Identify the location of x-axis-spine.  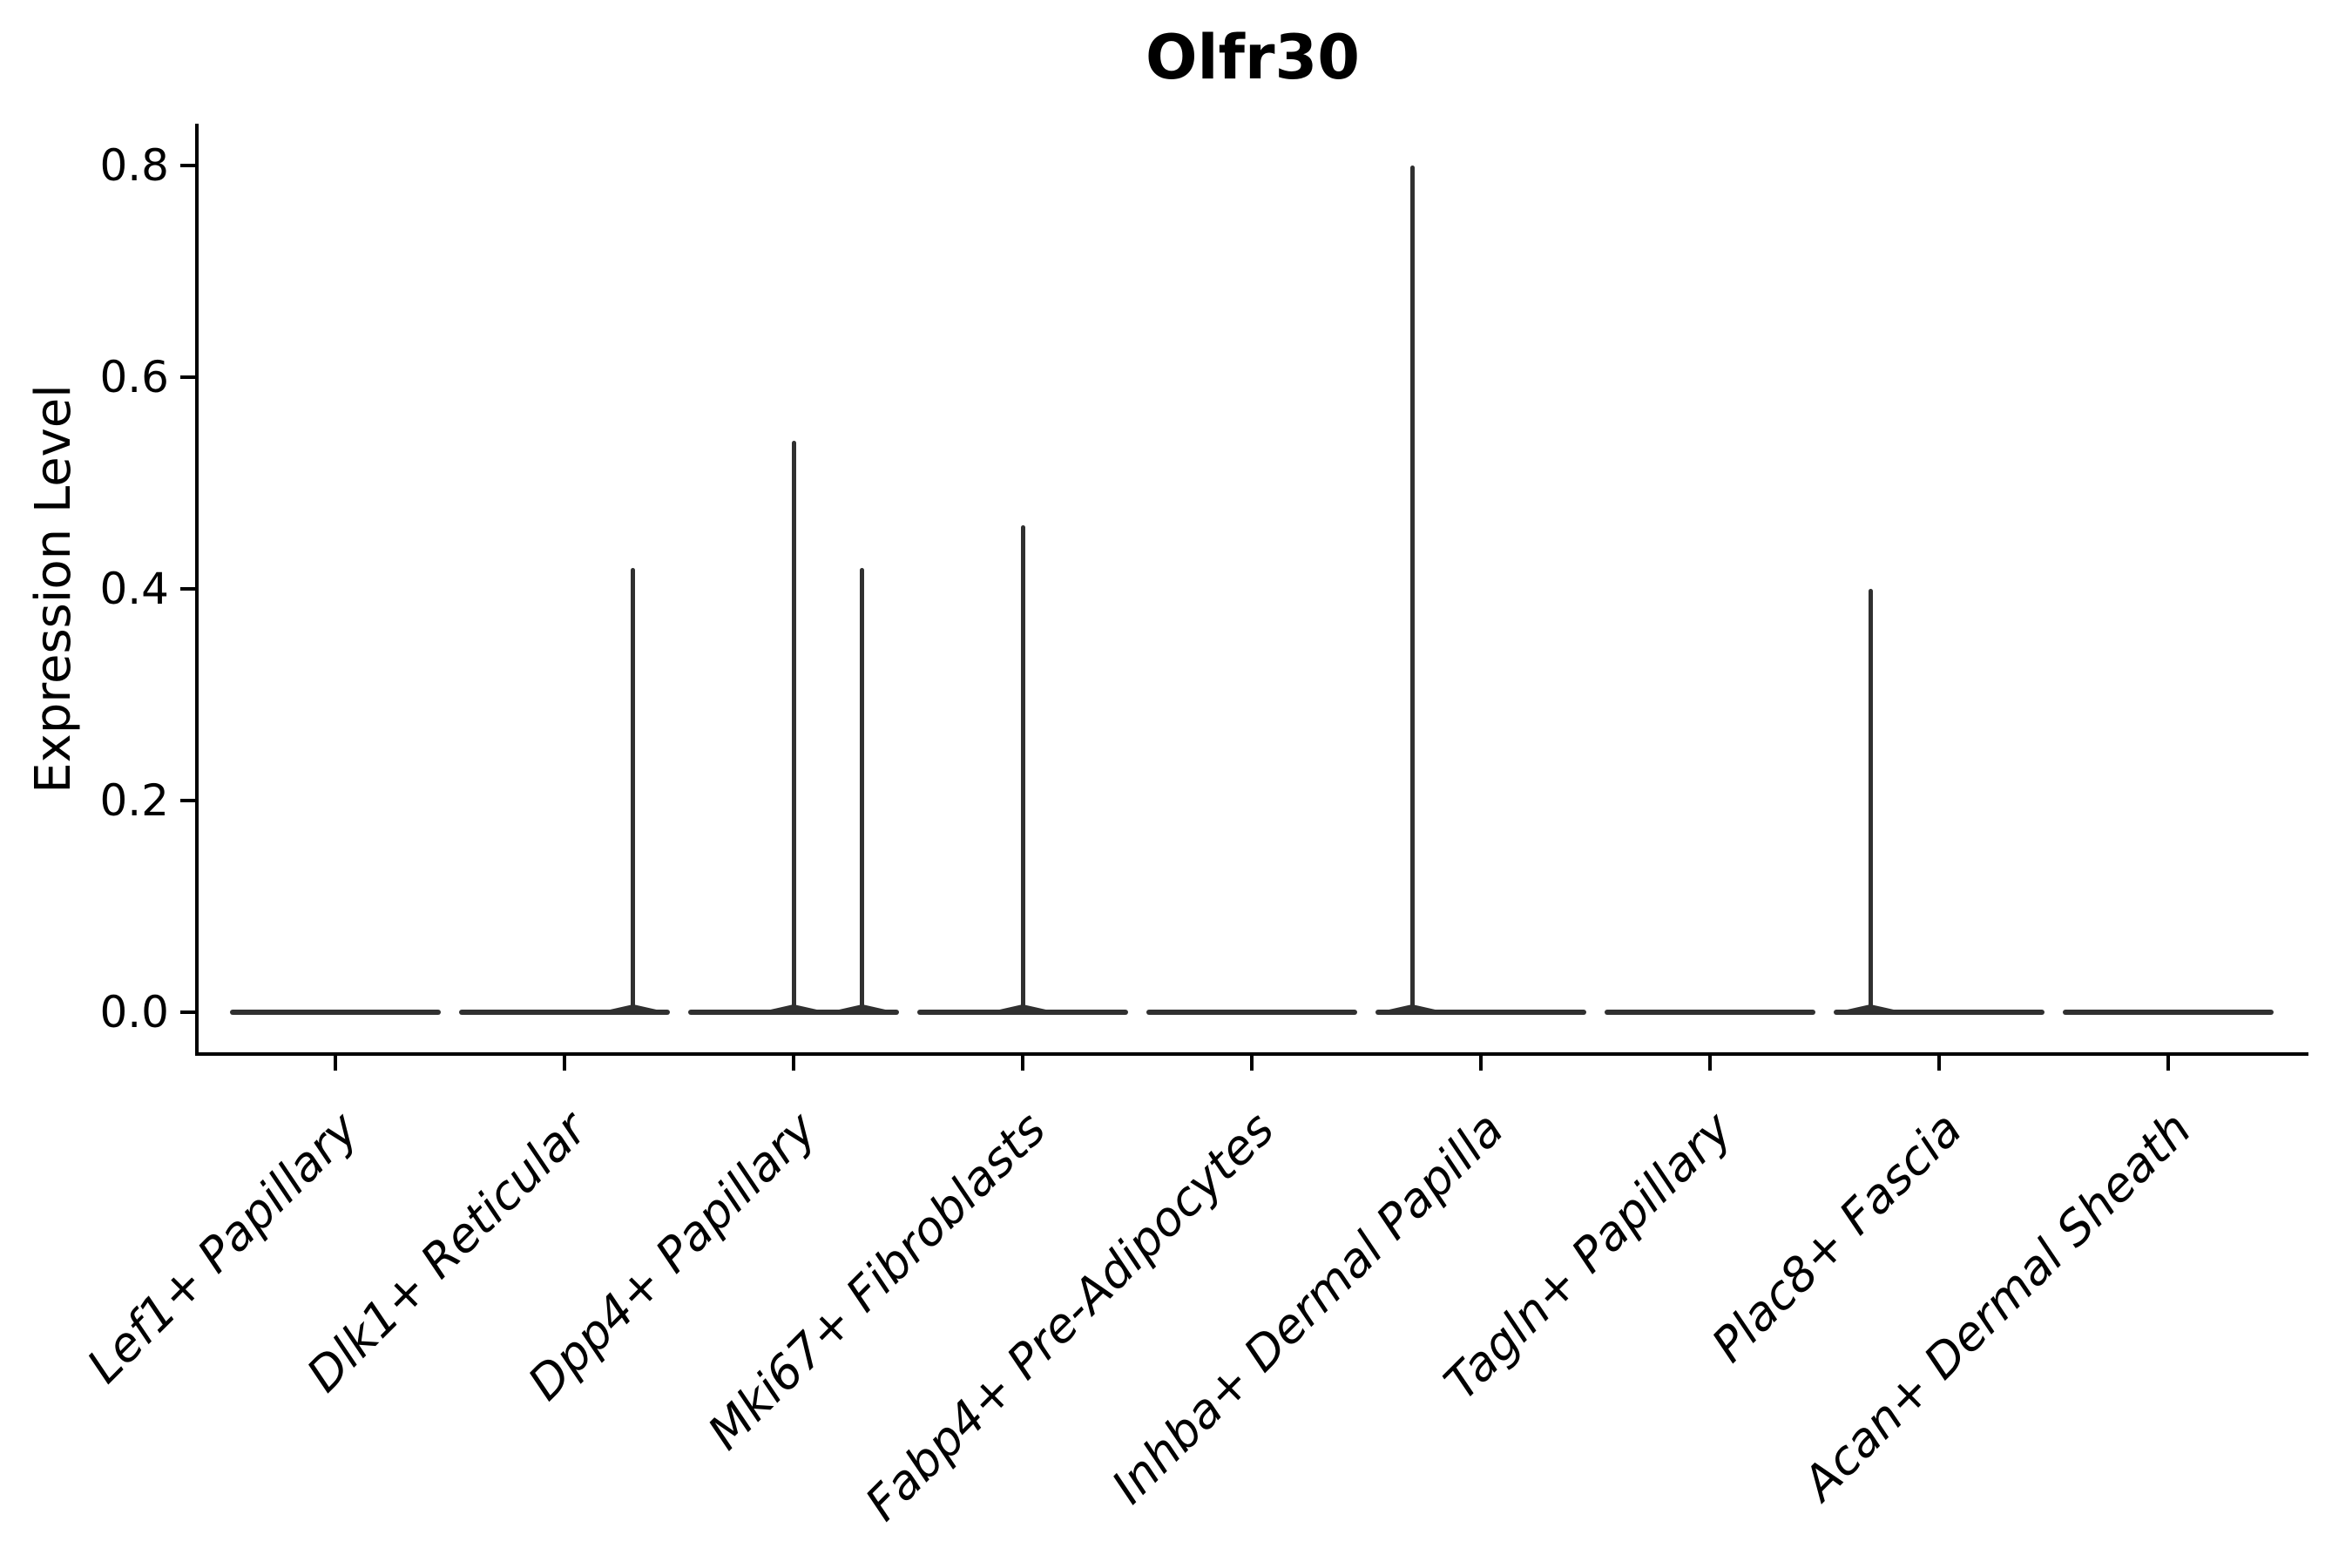
(1251, 1054).